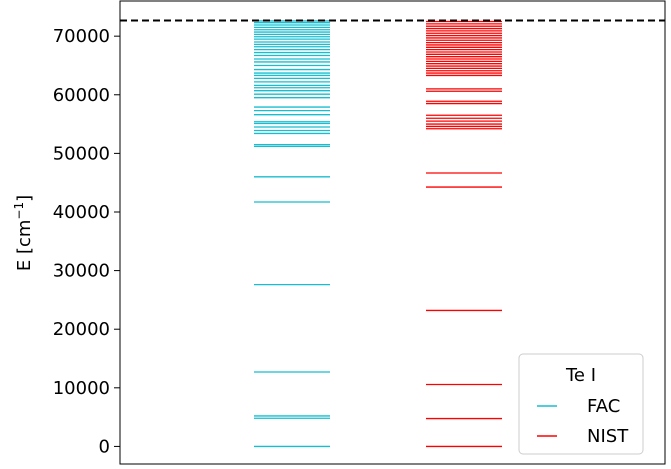 This screenshot has height=469, width=671. Describe the element at coordinates (603, 406) in the screenshot. I see `legend-label-fac: FAC` at that location.